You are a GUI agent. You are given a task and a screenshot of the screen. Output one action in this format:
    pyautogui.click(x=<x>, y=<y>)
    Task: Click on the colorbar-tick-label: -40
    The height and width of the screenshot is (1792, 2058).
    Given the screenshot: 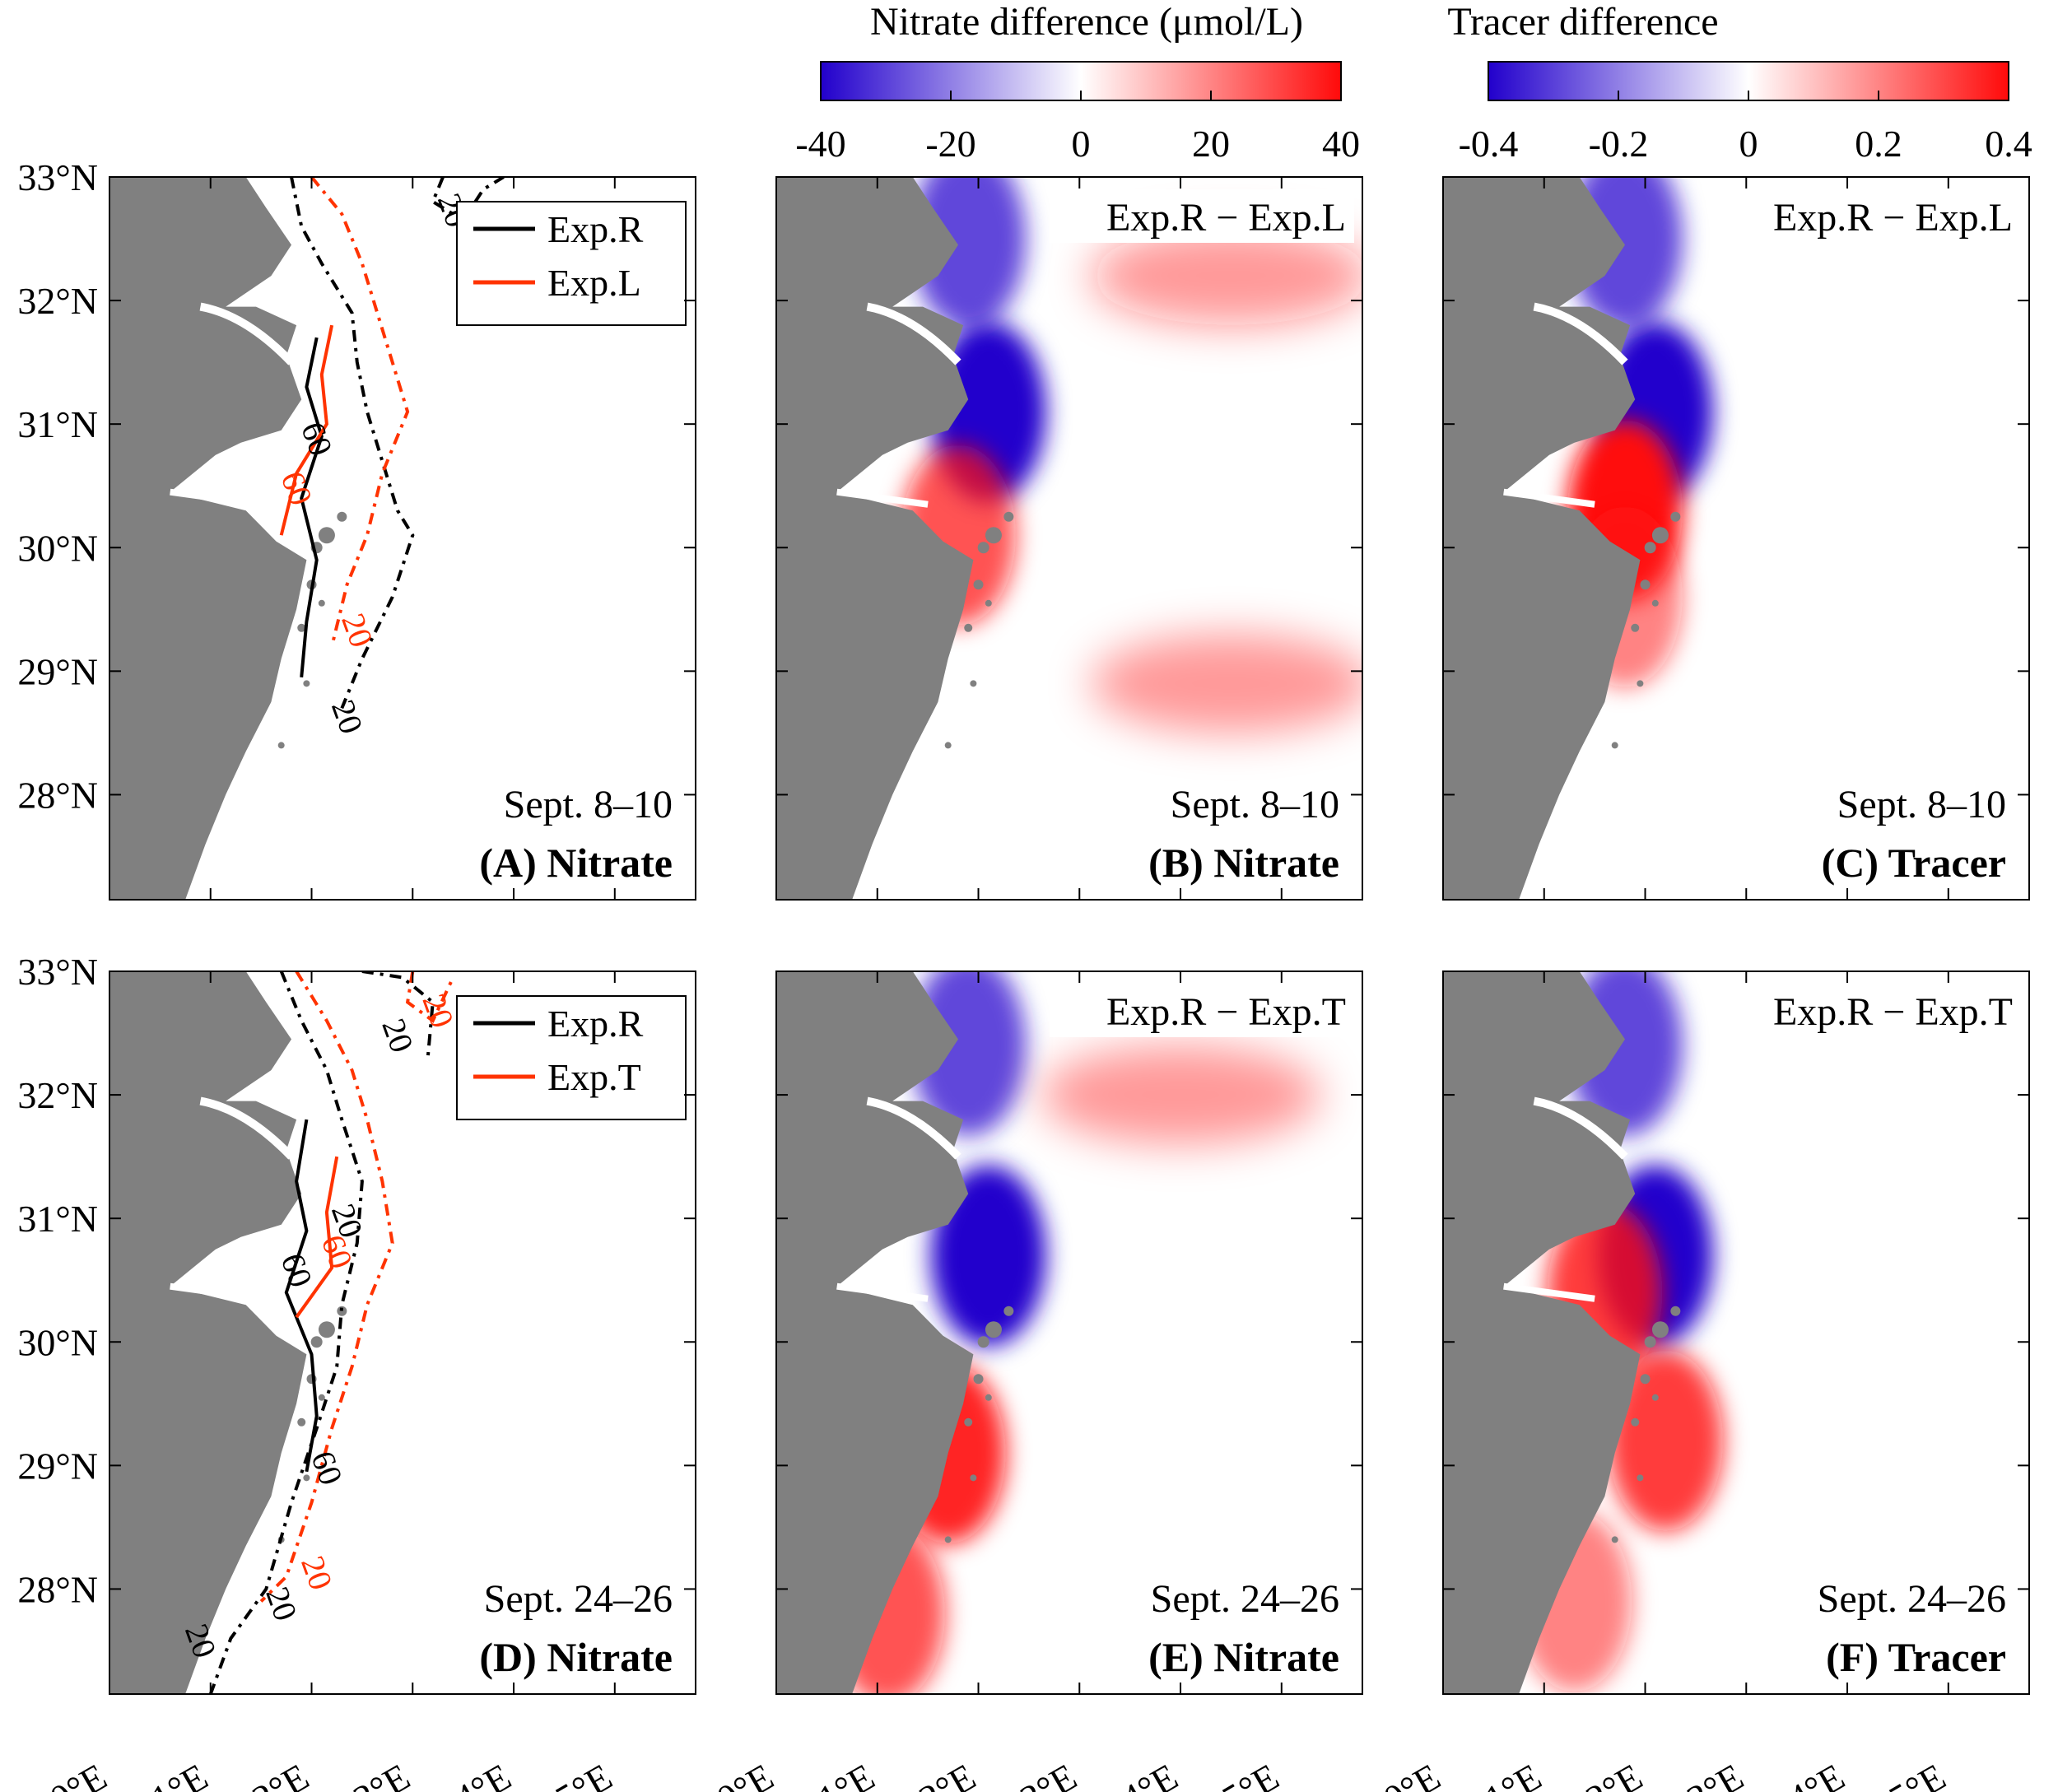 What is the action you would take?
    pyautogui.click(x=820, y=144)
    